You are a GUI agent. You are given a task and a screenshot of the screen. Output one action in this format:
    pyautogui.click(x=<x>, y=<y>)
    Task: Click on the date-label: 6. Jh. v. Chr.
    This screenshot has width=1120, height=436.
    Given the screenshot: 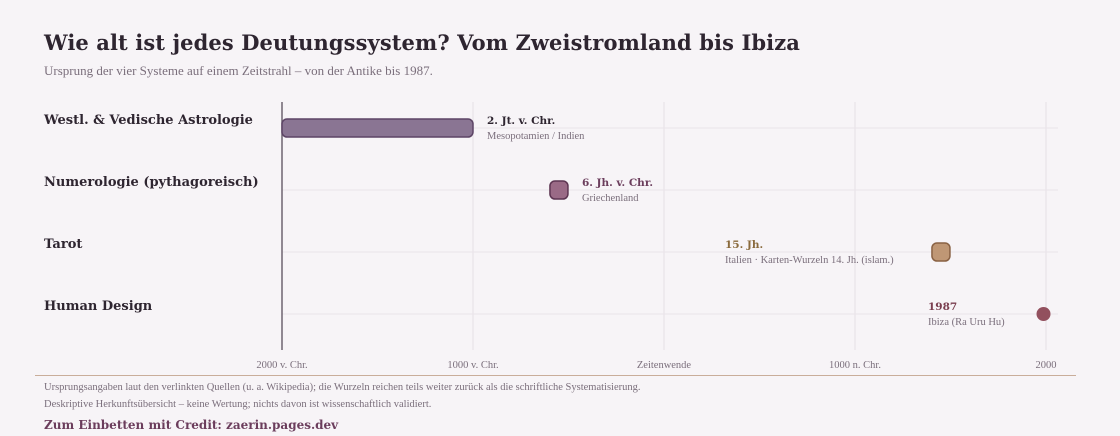 What is the action you would take?
    pyautogui.click(x=617, y=183)
    